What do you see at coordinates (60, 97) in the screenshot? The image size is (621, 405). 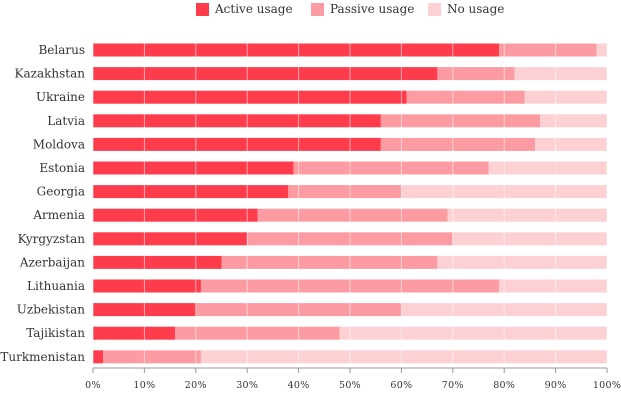 I see `category-label: Ukraine` at bounding box center [60, 97].